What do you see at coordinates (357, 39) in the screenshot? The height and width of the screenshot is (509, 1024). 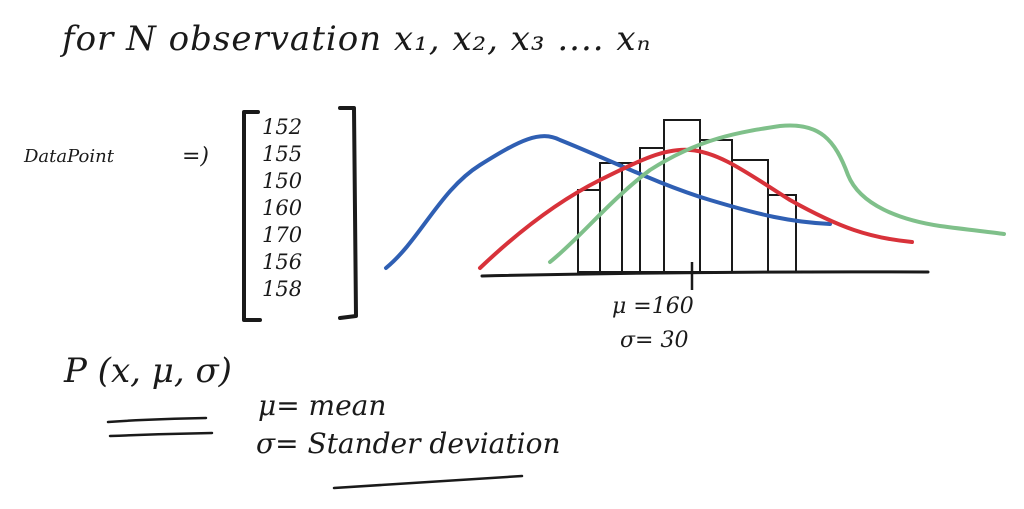 I see `page-heading: for N observation x₁, x₂, x₃ .... xₙ` at bounding box center [357, 39].